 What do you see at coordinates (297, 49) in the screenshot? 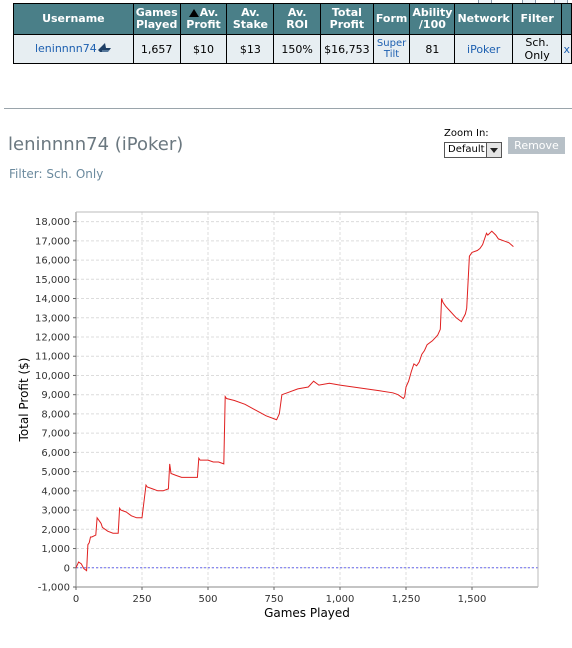
I see `av-roi-cell: 150%` at bounding box center [297, 49].